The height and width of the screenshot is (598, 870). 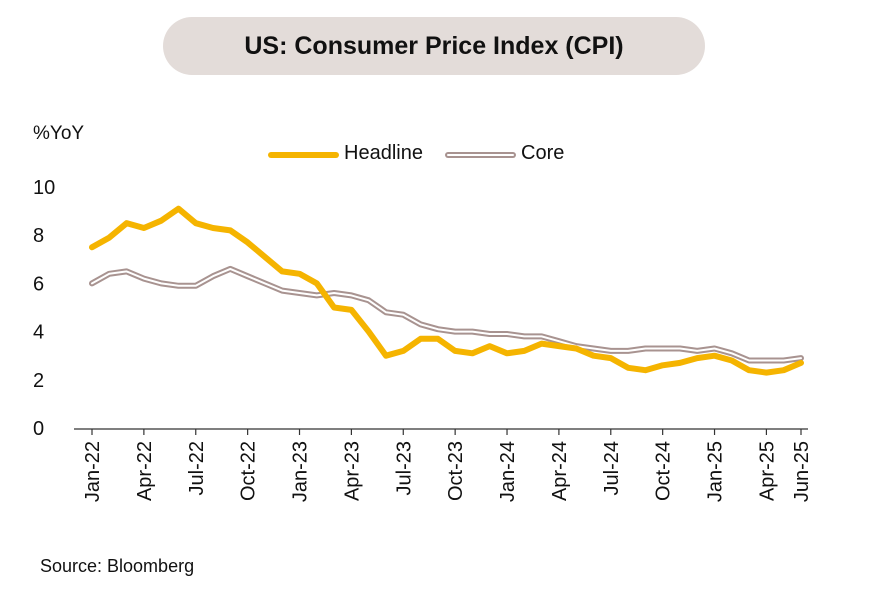 I want to click on y-tick-label: 2, so click(x=38, y=381).